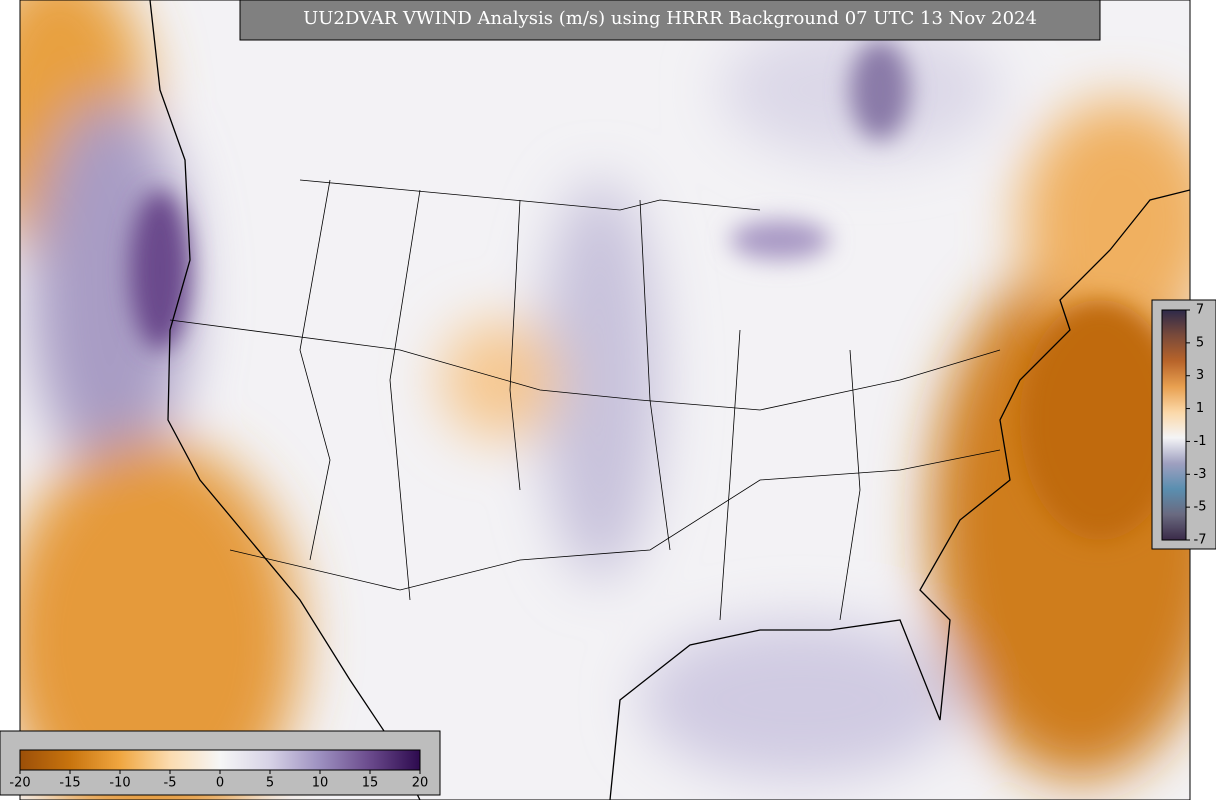 The height and width of the screenshot is (800, 1216). I want to click on tick-label: 3, so click(1200, 375).